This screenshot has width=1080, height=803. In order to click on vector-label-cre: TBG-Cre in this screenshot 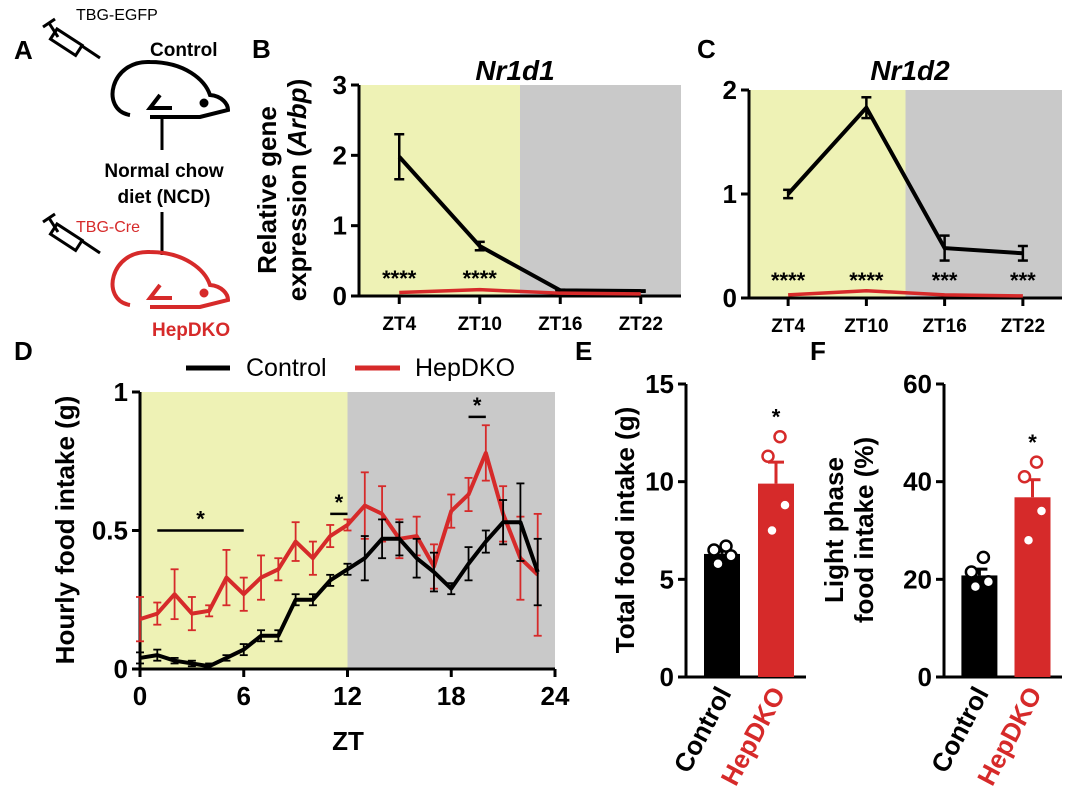, I will do `click(108, 227)`.